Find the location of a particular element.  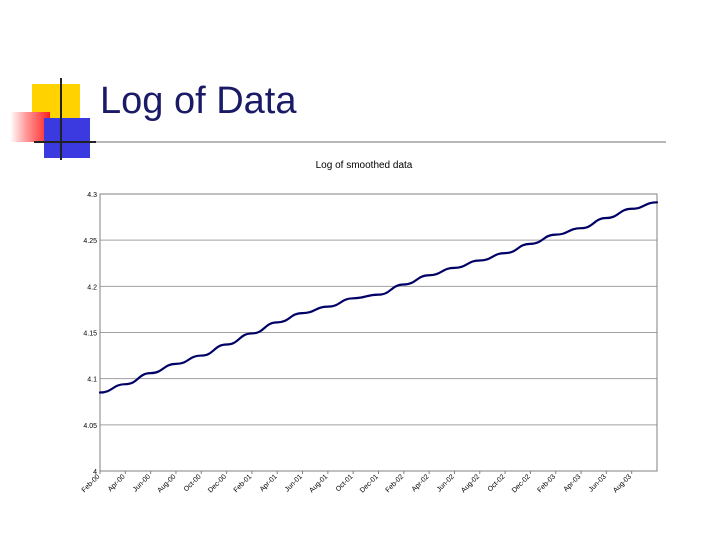

y-tick-label: 4.15 is located at coordinates (90, 334).